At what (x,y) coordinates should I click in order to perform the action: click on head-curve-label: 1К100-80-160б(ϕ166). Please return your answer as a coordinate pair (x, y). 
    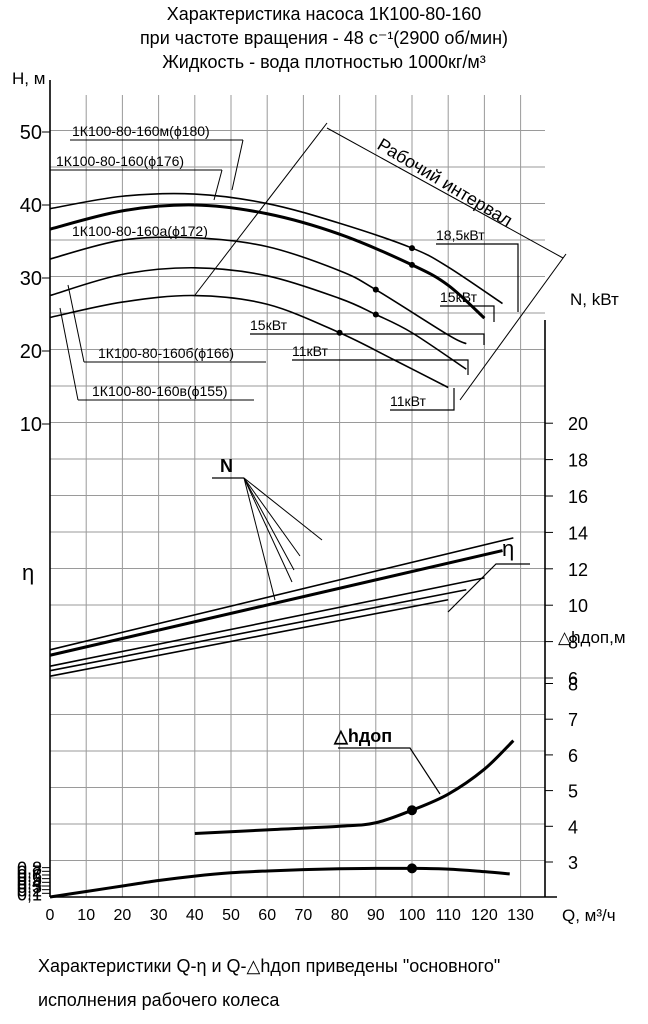
    Looking at the image, I should click on (166, 353).